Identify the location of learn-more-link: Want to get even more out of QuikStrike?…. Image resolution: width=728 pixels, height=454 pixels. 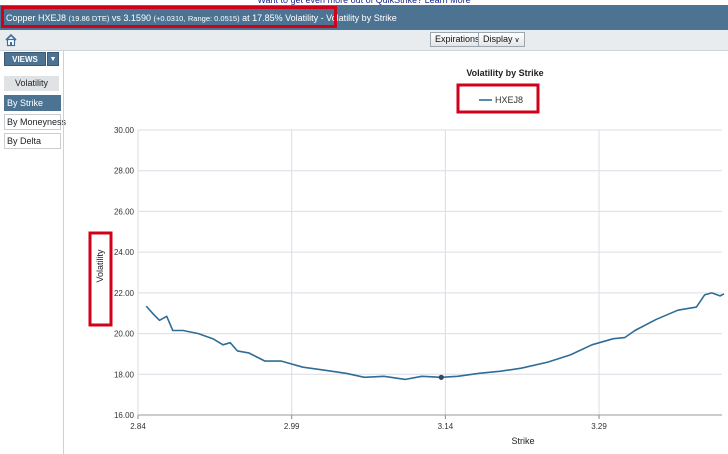
(364, 2).